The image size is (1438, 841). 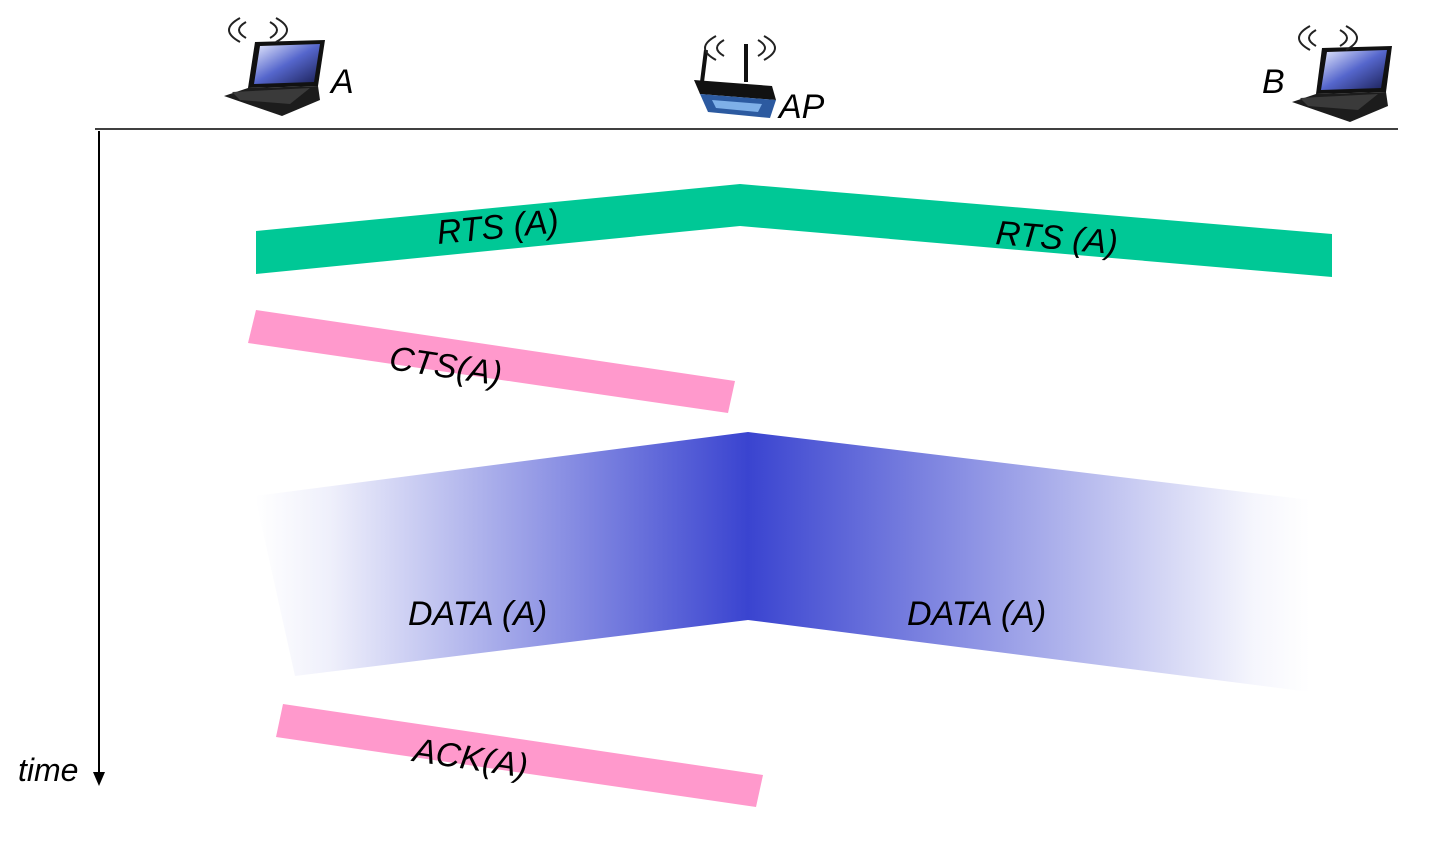 I want to click on data-label-a-to-ap: DATA (A), so click(x=477, y=614).